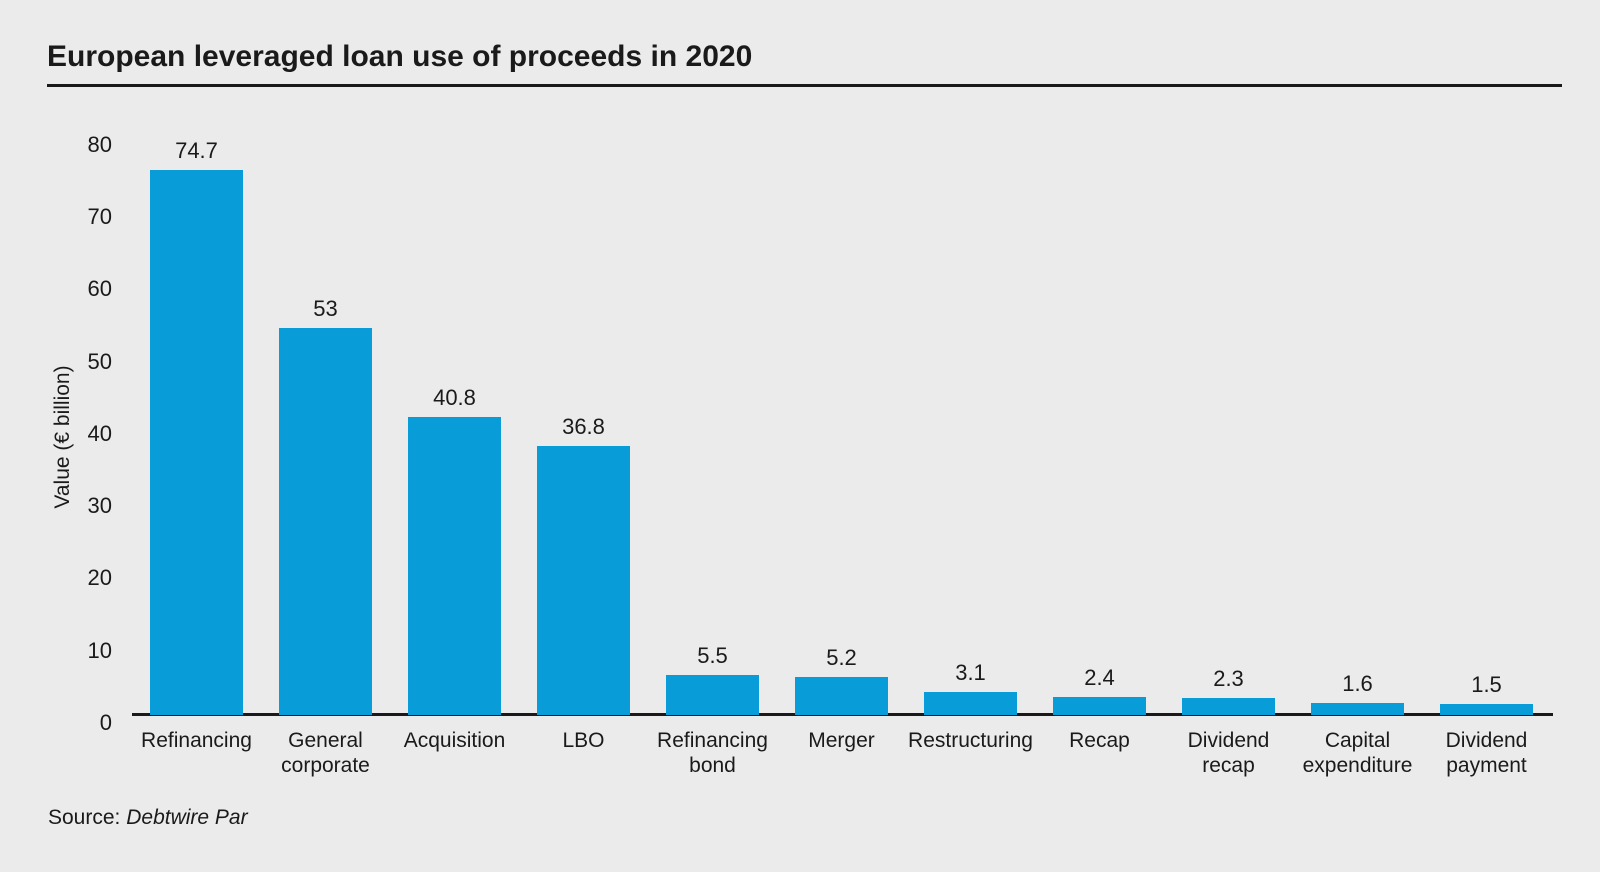  Describe the element at coordinates (187, 817) in the screenshot. I see `source-name: Debtwire Par` at that location.